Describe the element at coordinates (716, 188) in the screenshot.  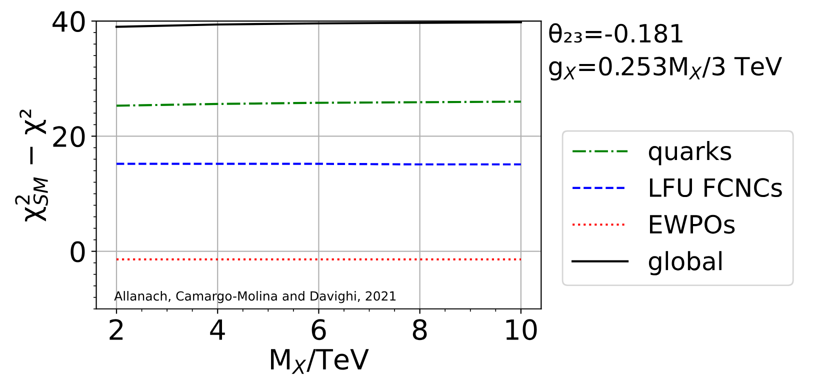
I see `legend-label: LFU FCNCs` at that location.